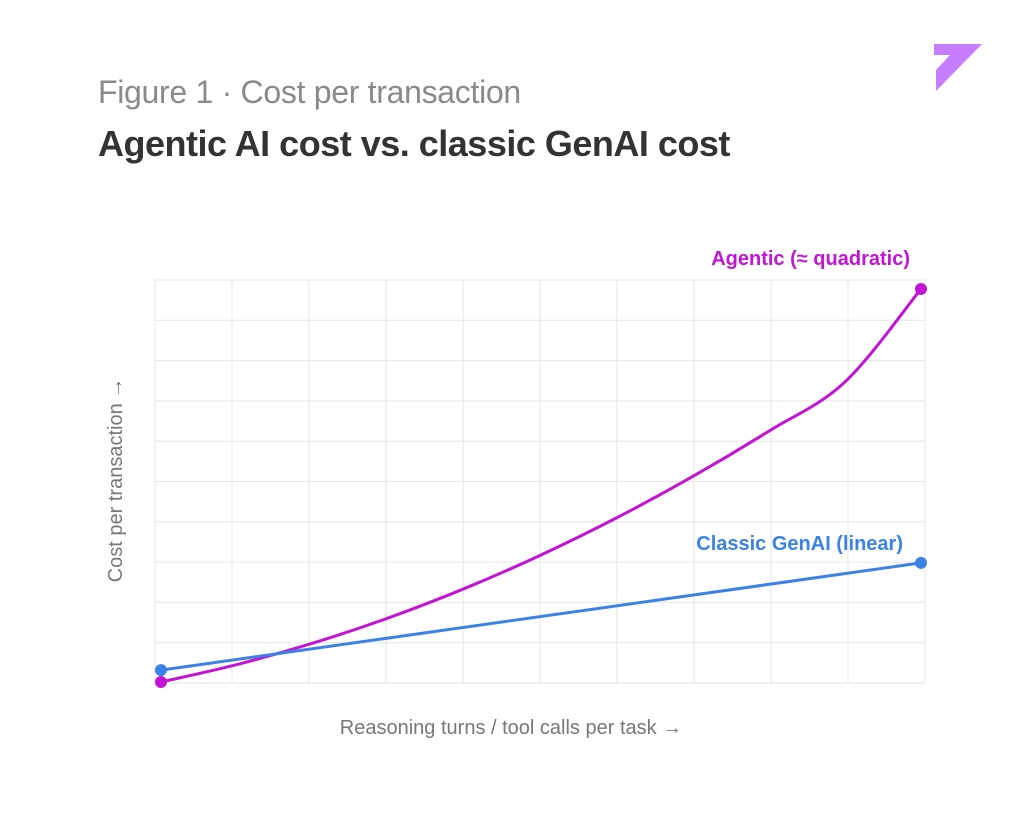 The image size is (1024, 817). What do you see at coordinates (958, 67) in the screenshot?
I see `chevron-logo-icon` at bounding box center [958, 67].